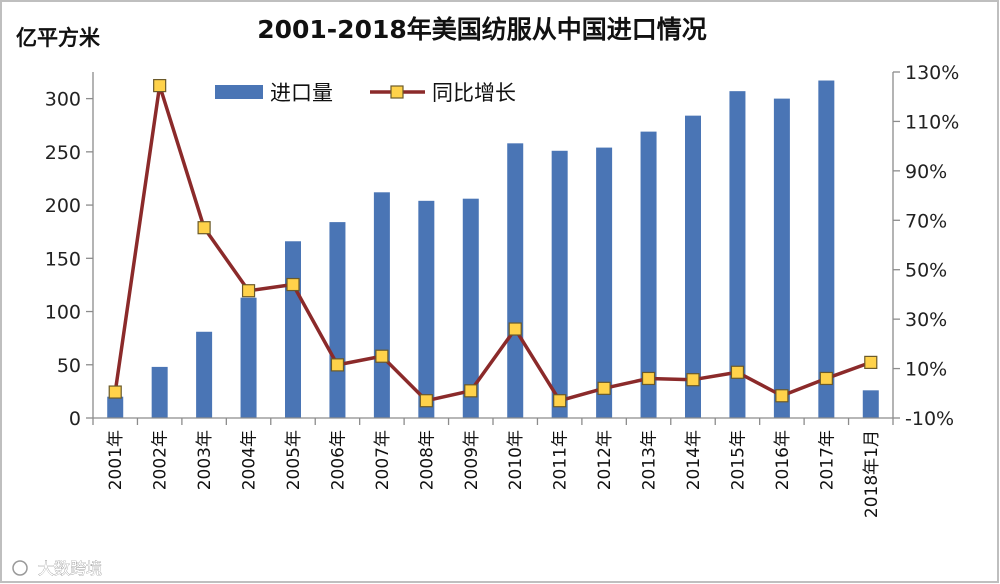 Image resolution: width=1000 pixels, height=584 pixels. I want to click on x-tick-label-13: 2014年, so click(694, 460).